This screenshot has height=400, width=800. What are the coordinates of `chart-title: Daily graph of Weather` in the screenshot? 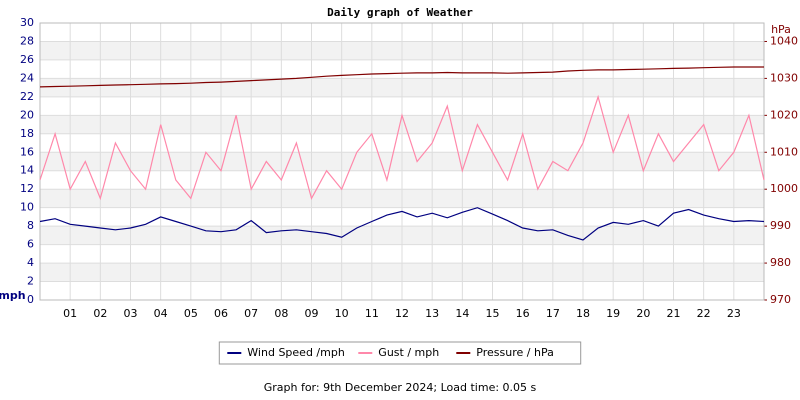 It's located at (400, 12).